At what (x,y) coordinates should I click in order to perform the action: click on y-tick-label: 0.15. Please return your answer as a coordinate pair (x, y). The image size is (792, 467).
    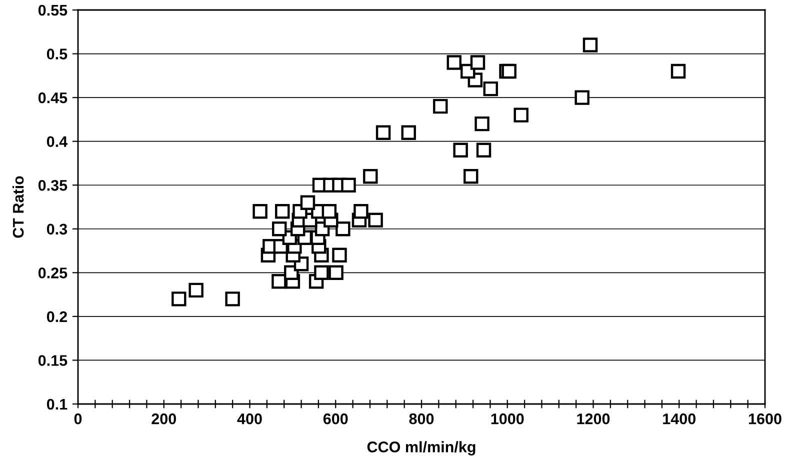
    Looking at the image, I should click on (53, 360).